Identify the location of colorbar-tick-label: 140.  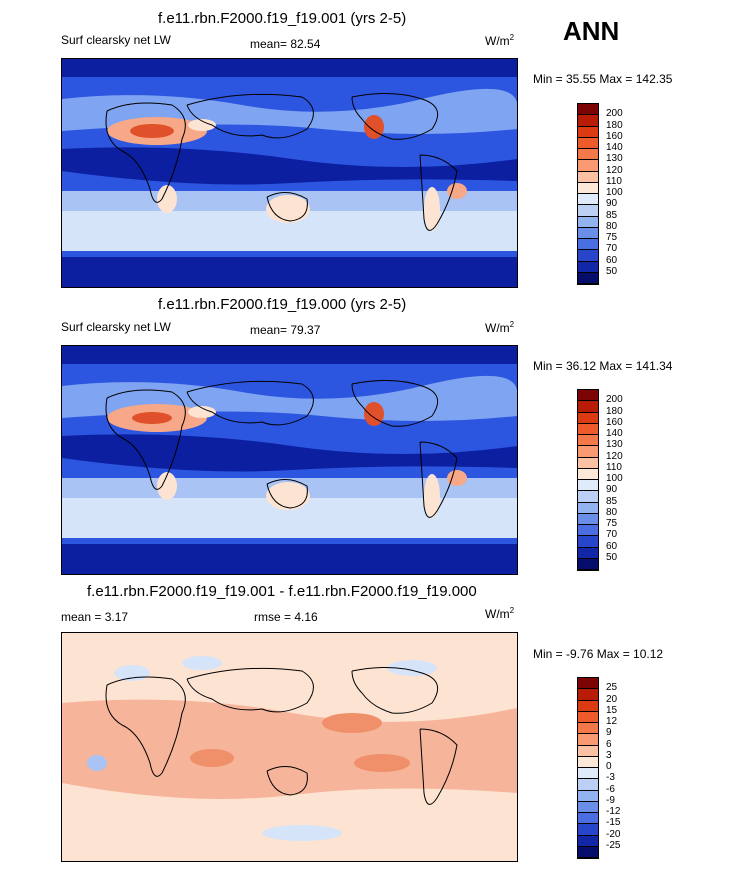
(614, 147).